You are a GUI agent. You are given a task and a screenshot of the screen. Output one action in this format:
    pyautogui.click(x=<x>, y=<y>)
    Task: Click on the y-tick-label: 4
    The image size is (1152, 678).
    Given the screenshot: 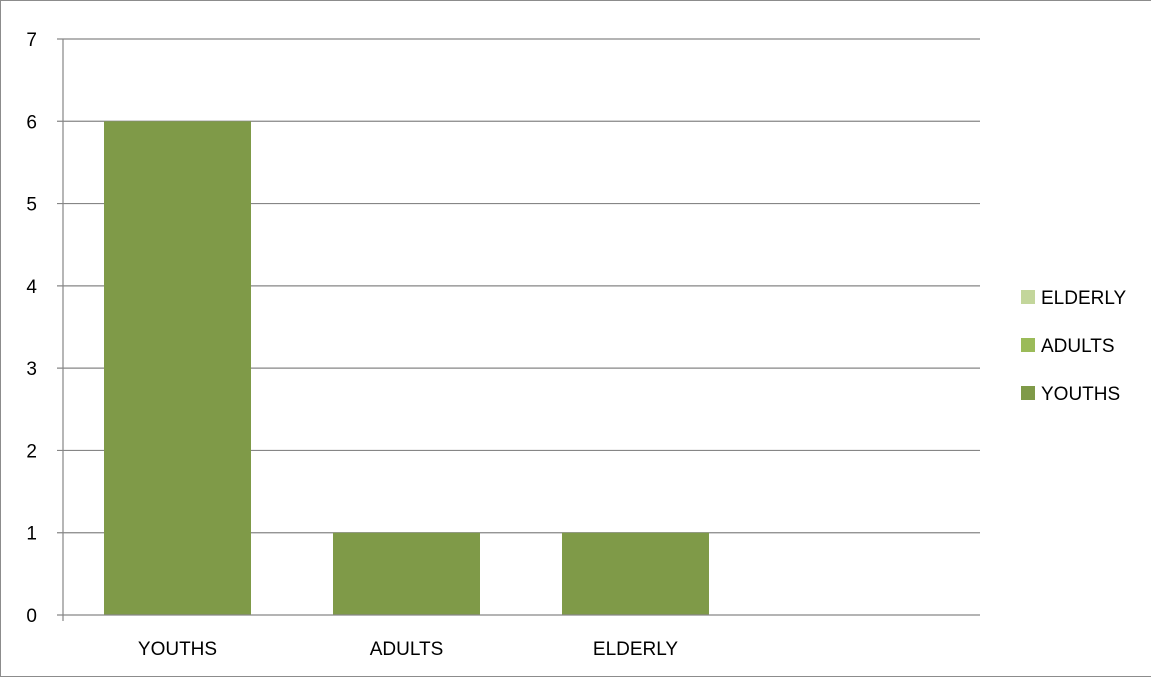 What is the action you would take?
    pyautogui.click(x=31, y=287)
    